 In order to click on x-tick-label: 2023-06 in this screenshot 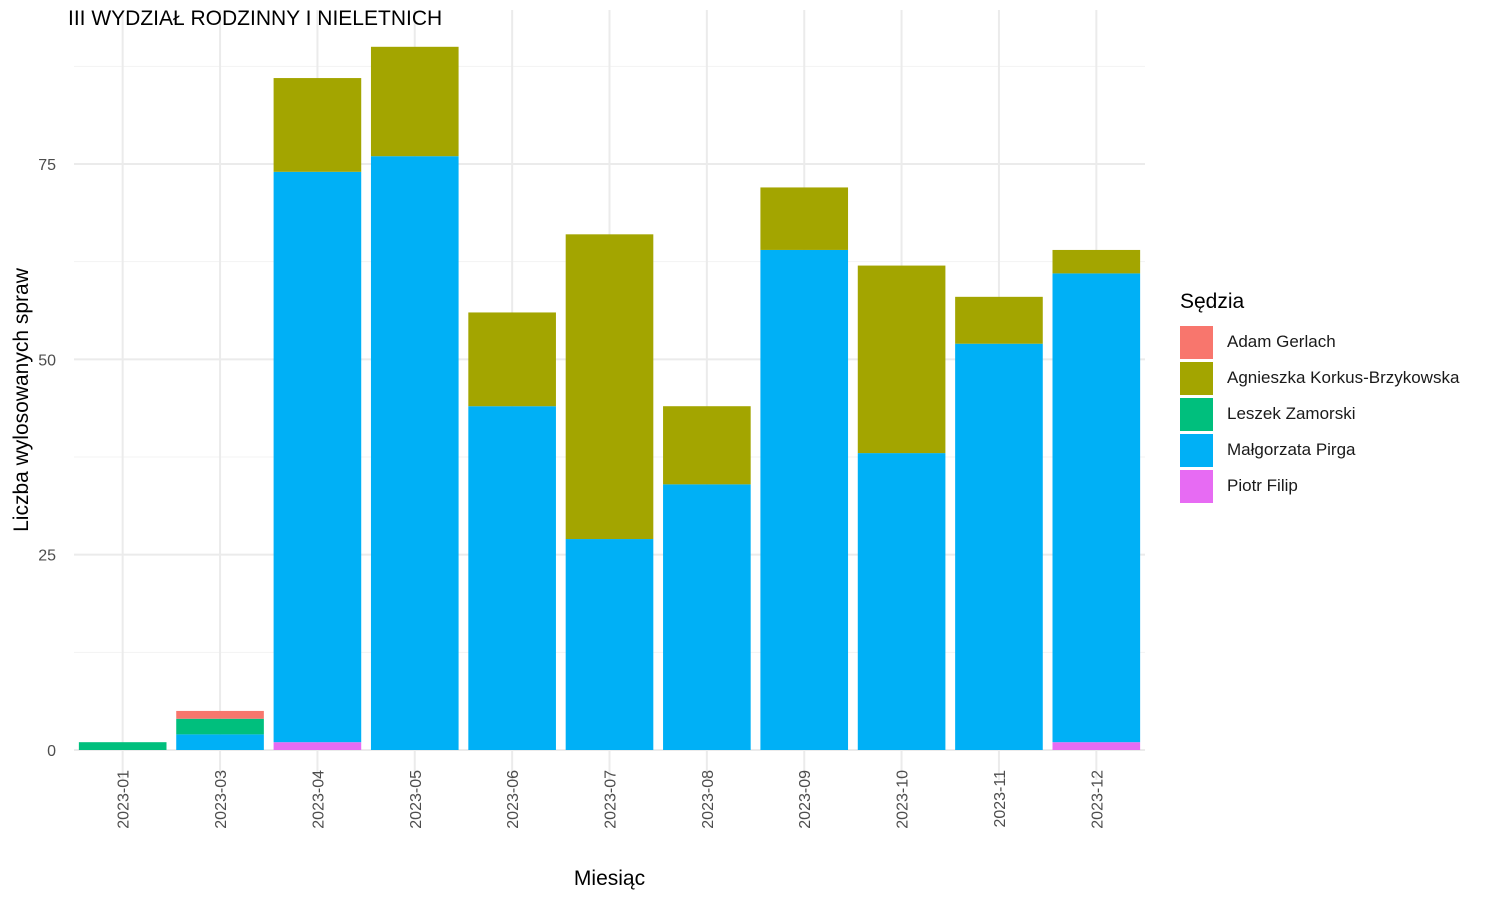, I will do `click(513, 799)`.